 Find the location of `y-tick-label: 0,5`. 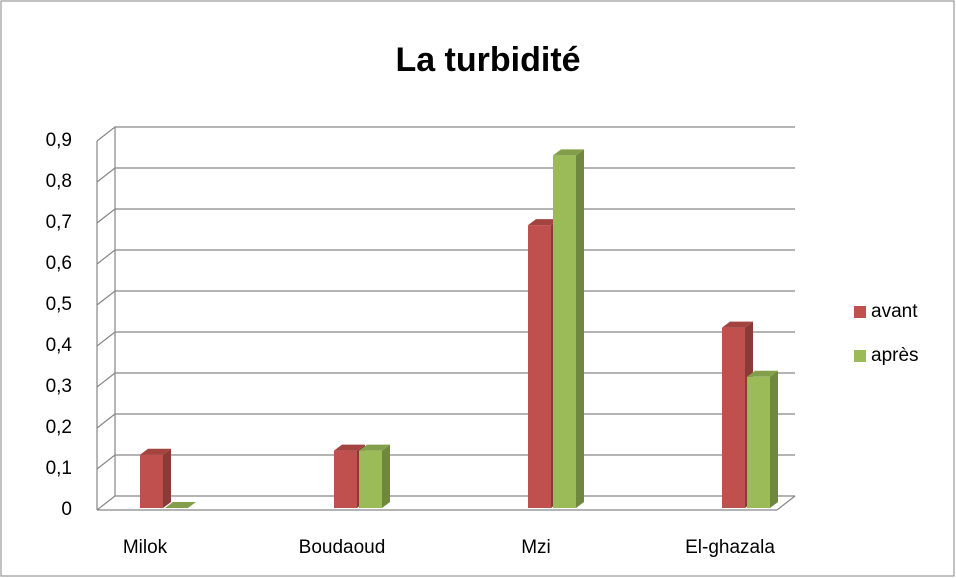

y-tick-label: 0,5 is located at coordinates (59, 304).